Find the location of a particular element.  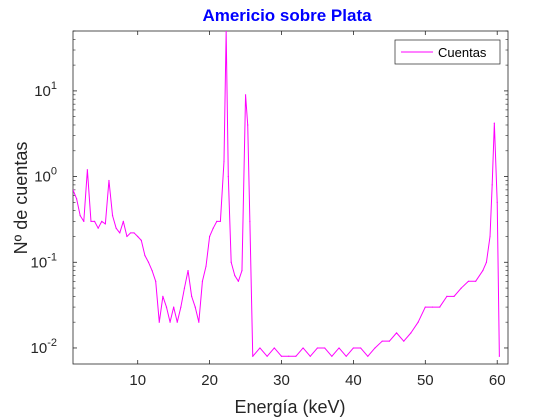

x-tick-label: 30 is located at coordinates (281, 380).